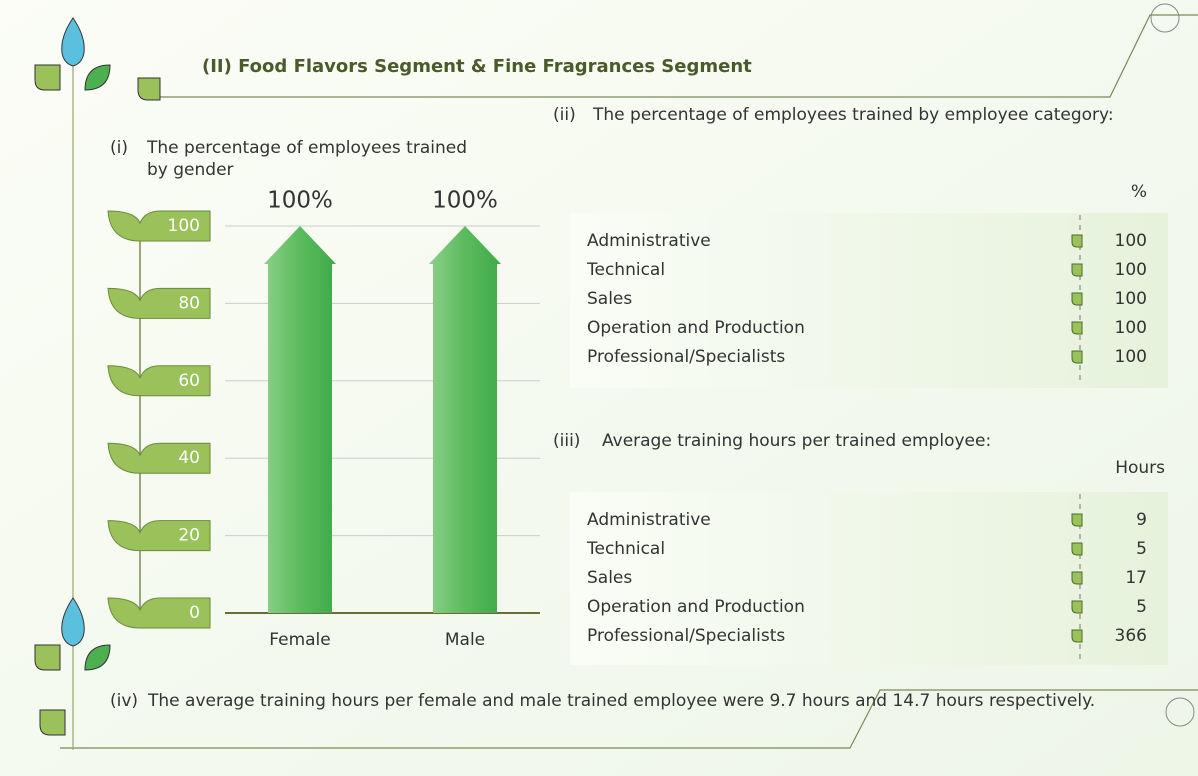 The image size is (1198, 776). I want to click on chart-title-line: by gender, so click(190, 170).